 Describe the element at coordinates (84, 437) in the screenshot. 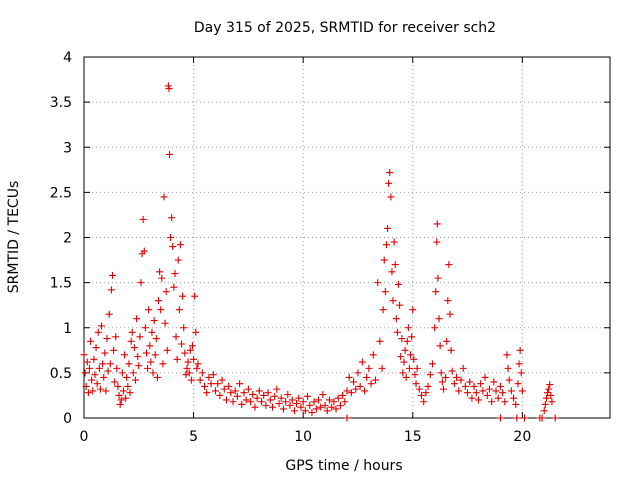

I see `x-tick-label: 0` at that location.